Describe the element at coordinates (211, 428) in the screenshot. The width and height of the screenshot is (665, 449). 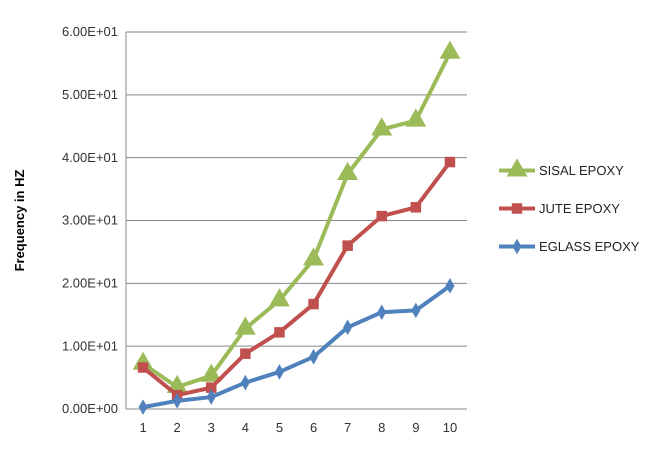
I see `x-tick-label: 3` at that location.